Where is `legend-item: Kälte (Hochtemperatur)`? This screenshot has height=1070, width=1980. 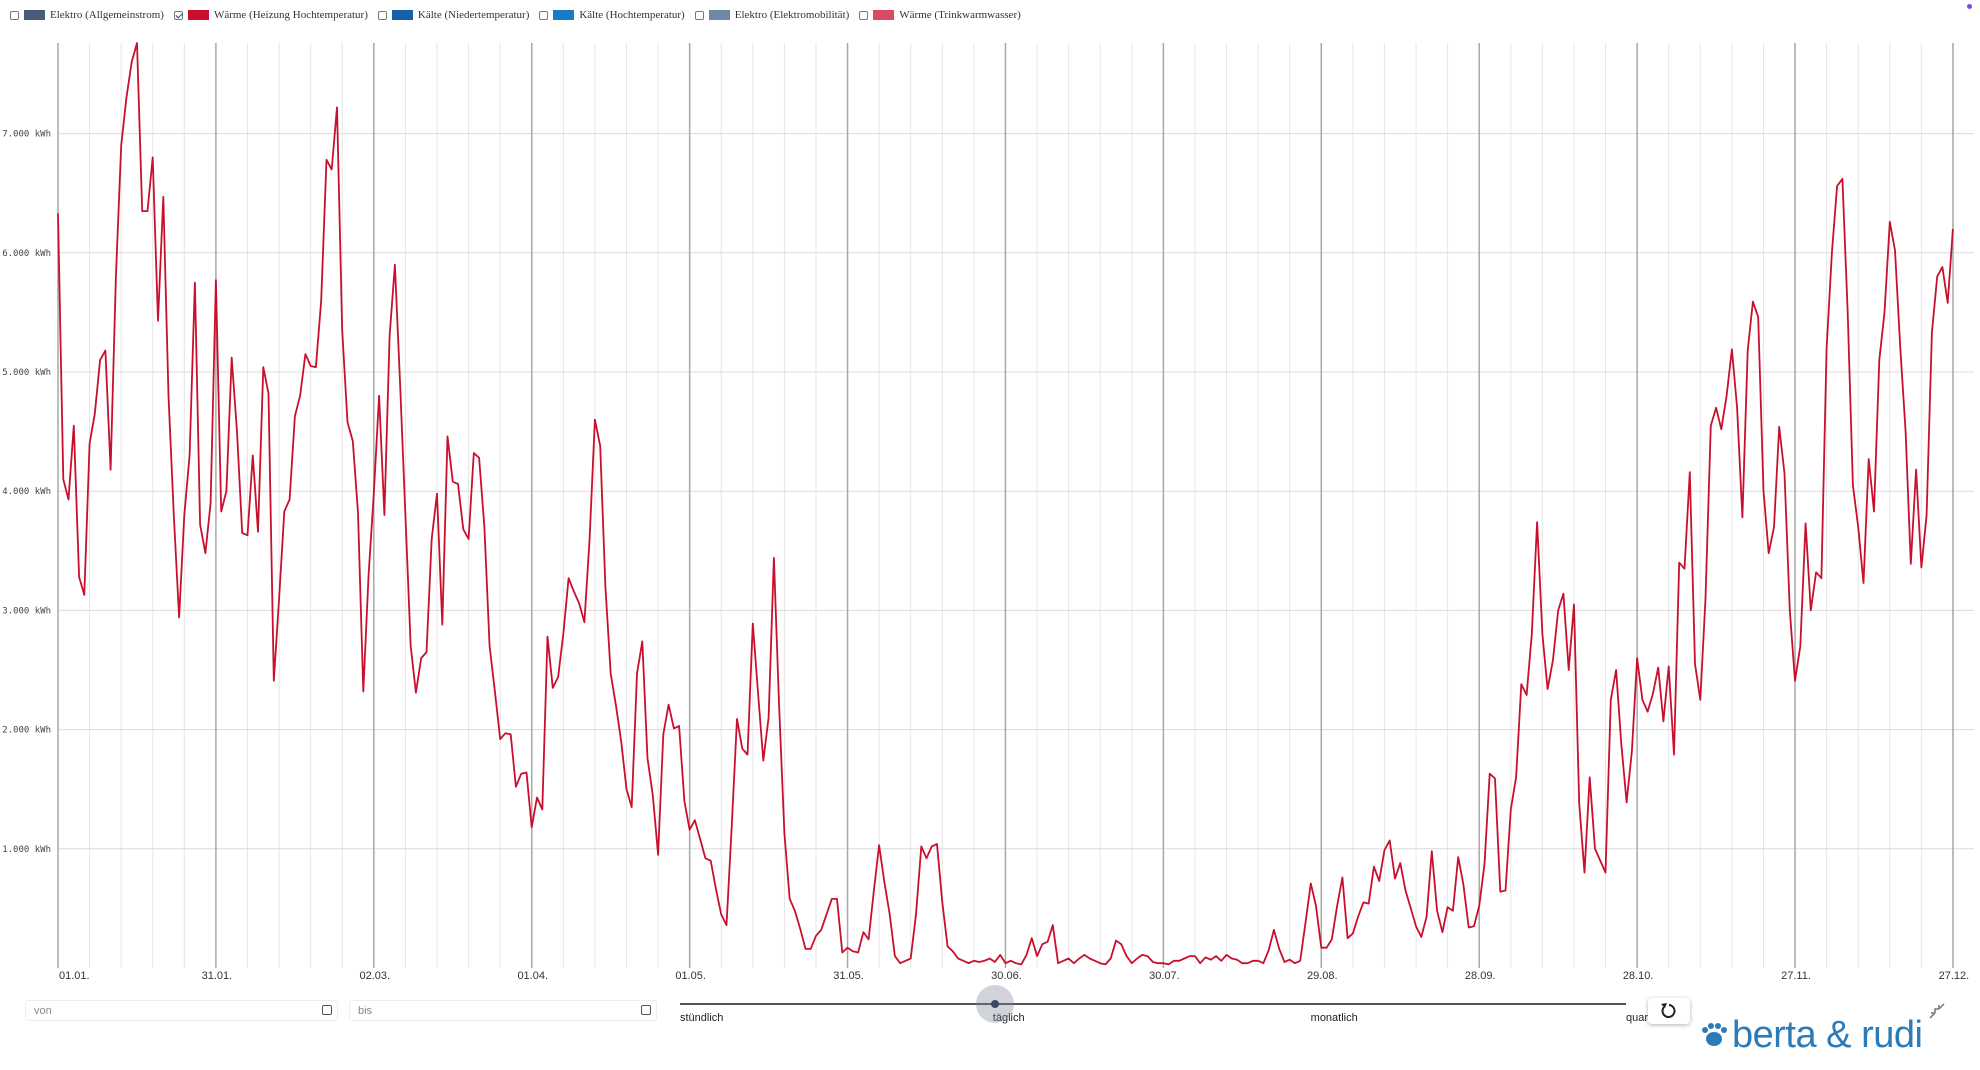 legend-item: Kälte (Hochtemperatur) is located at coordinates (612, 15).